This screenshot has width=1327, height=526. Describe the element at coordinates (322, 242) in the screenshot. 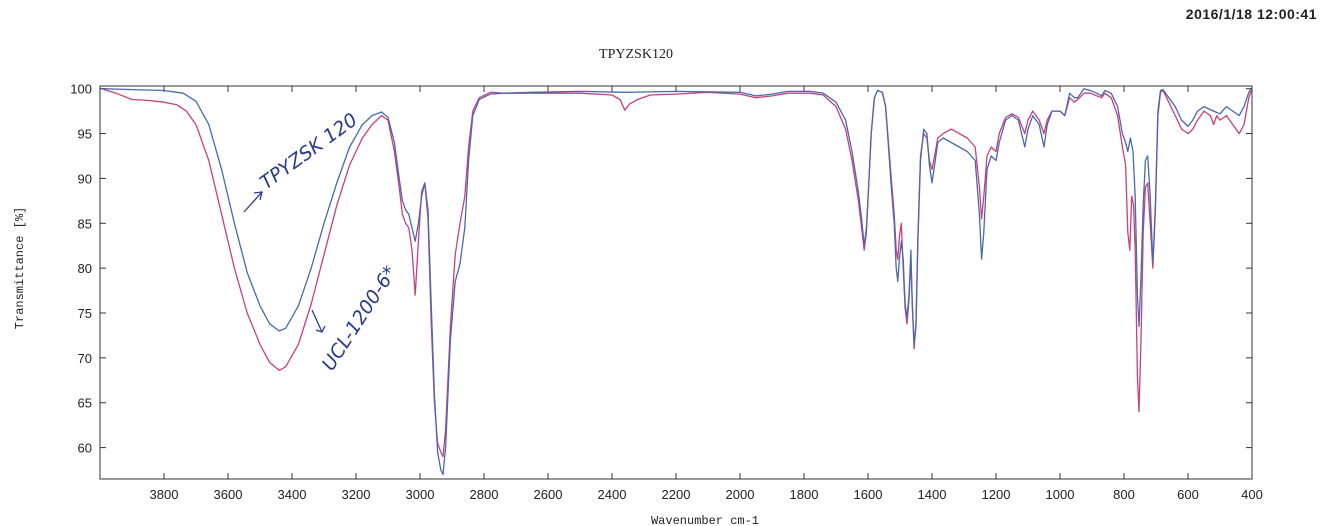

I see `annotation-group: TPYZSK 120 UCL-1200-6*` at that location.